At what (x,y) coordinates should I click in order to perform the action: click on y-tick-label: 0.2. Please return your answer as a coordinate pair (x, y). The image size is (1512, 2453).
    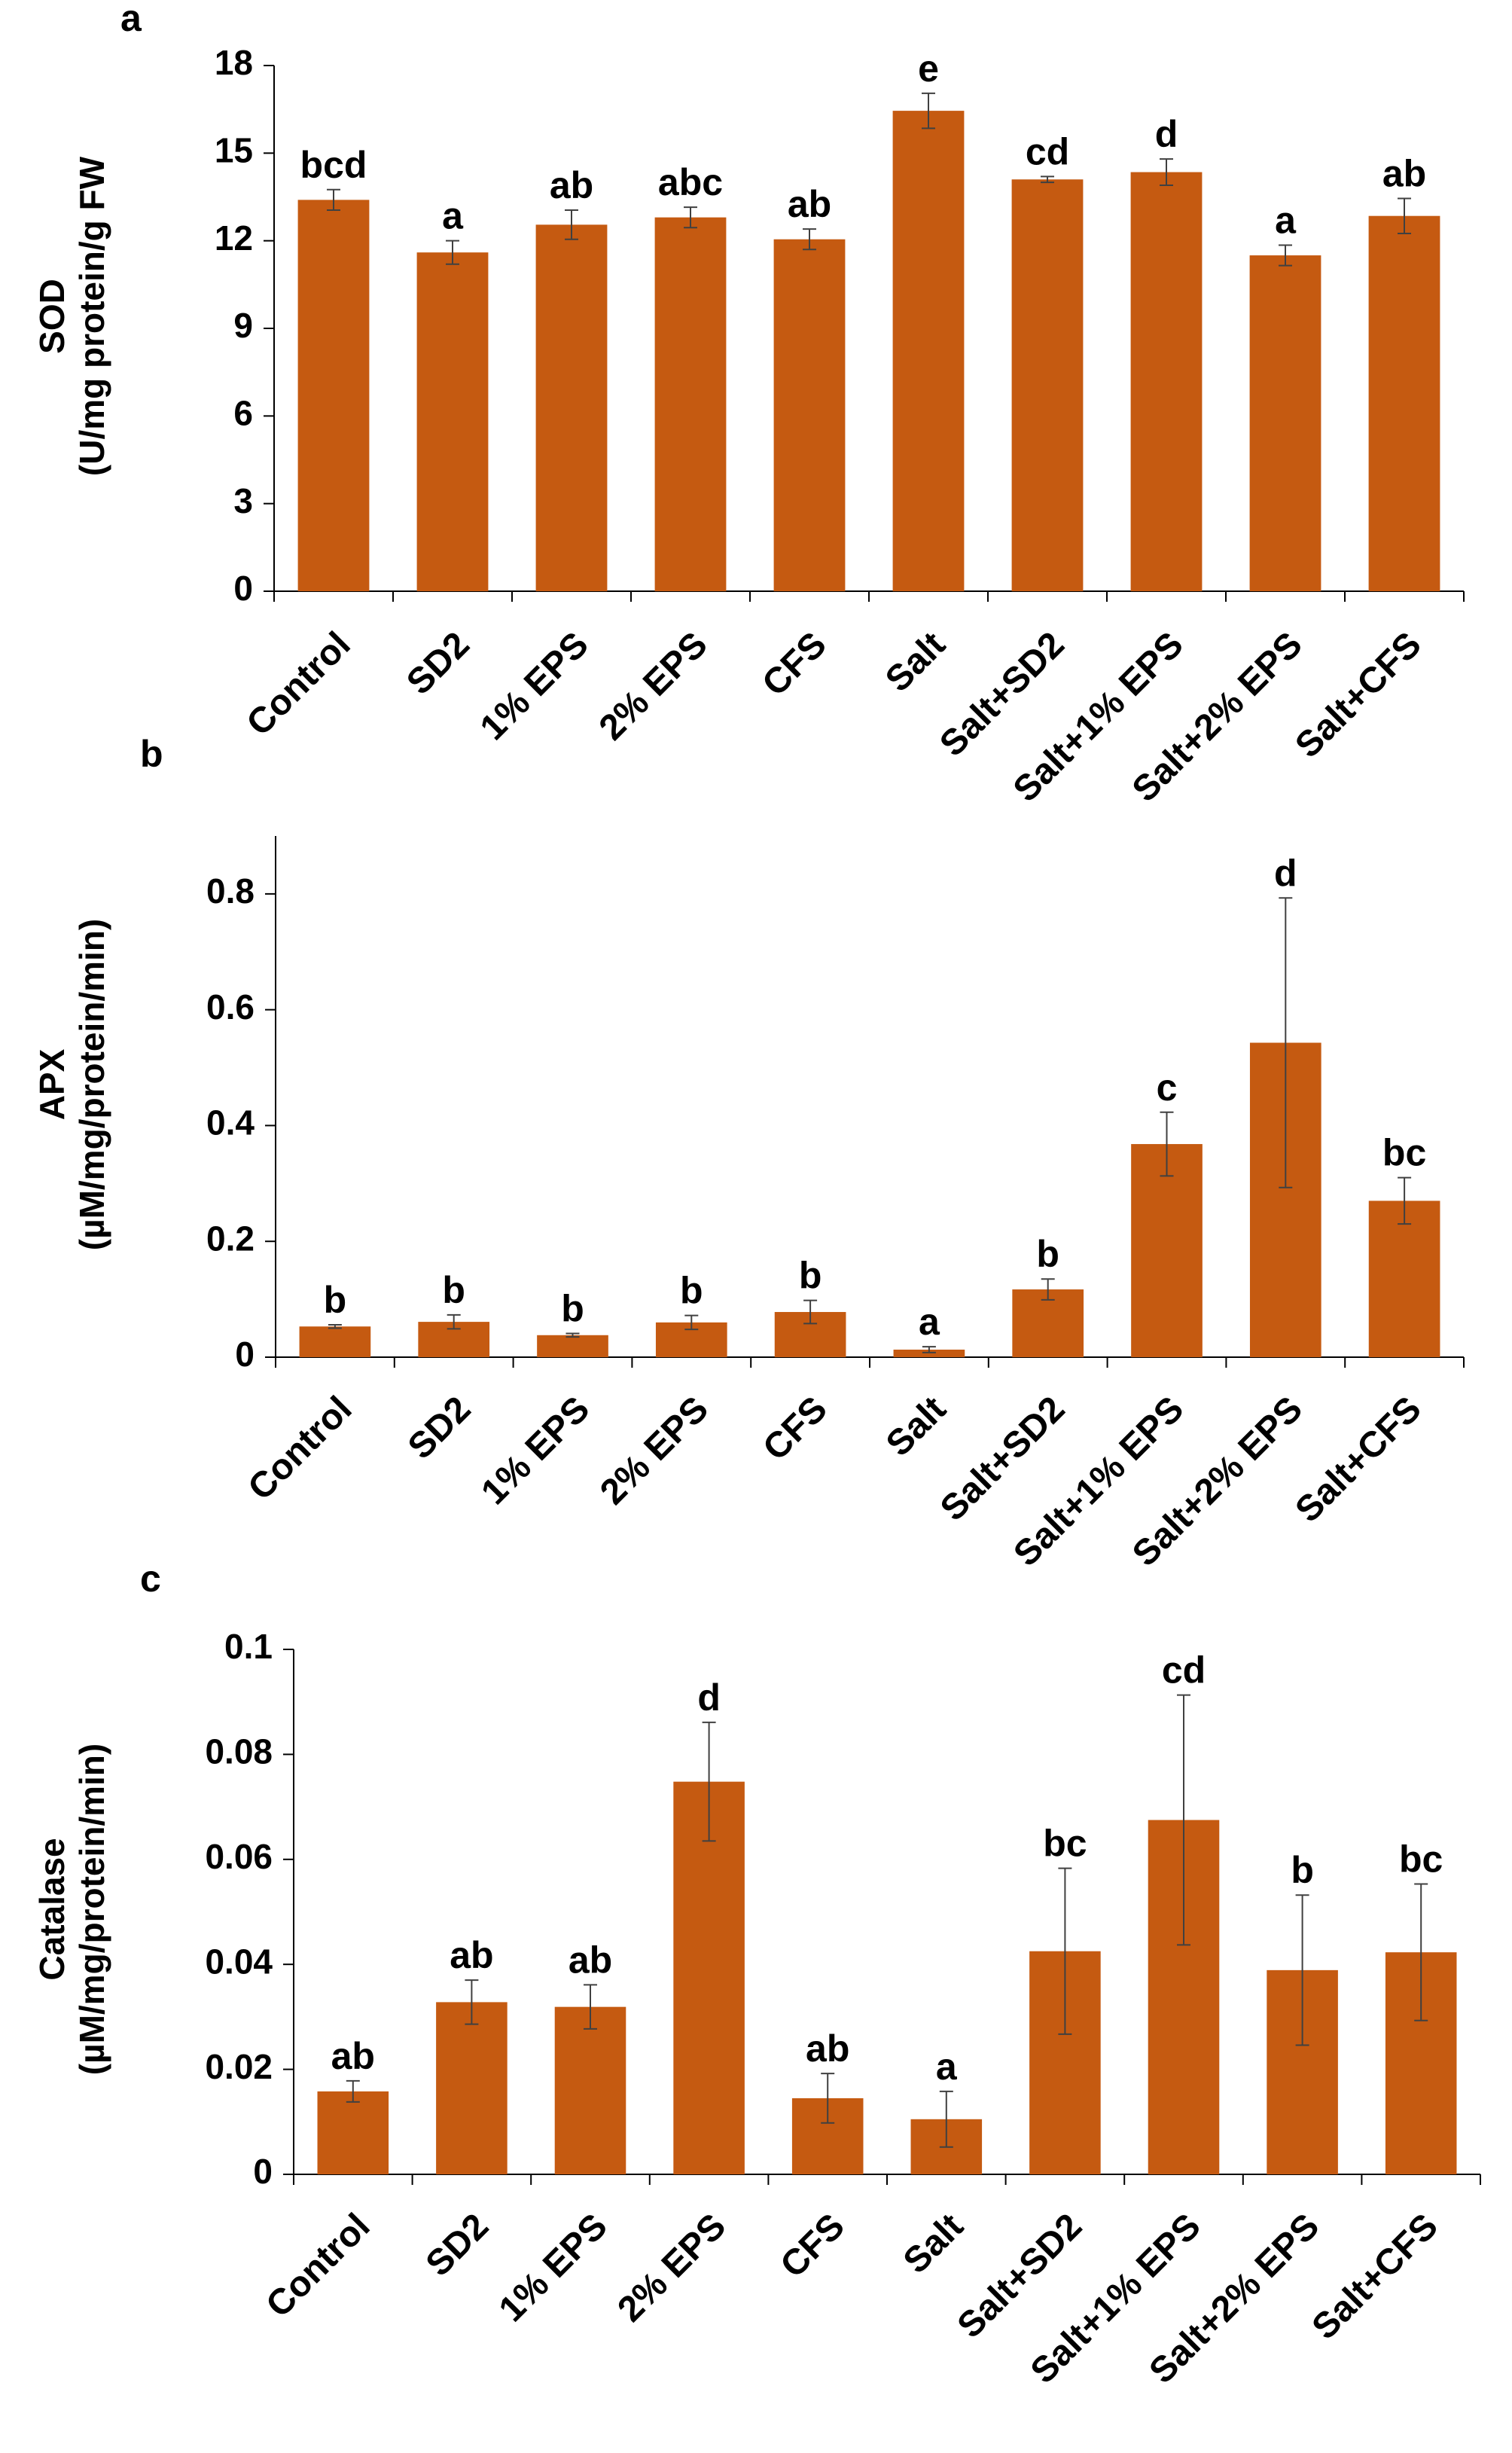
    Looking at the image, I should click on (230, 1238).